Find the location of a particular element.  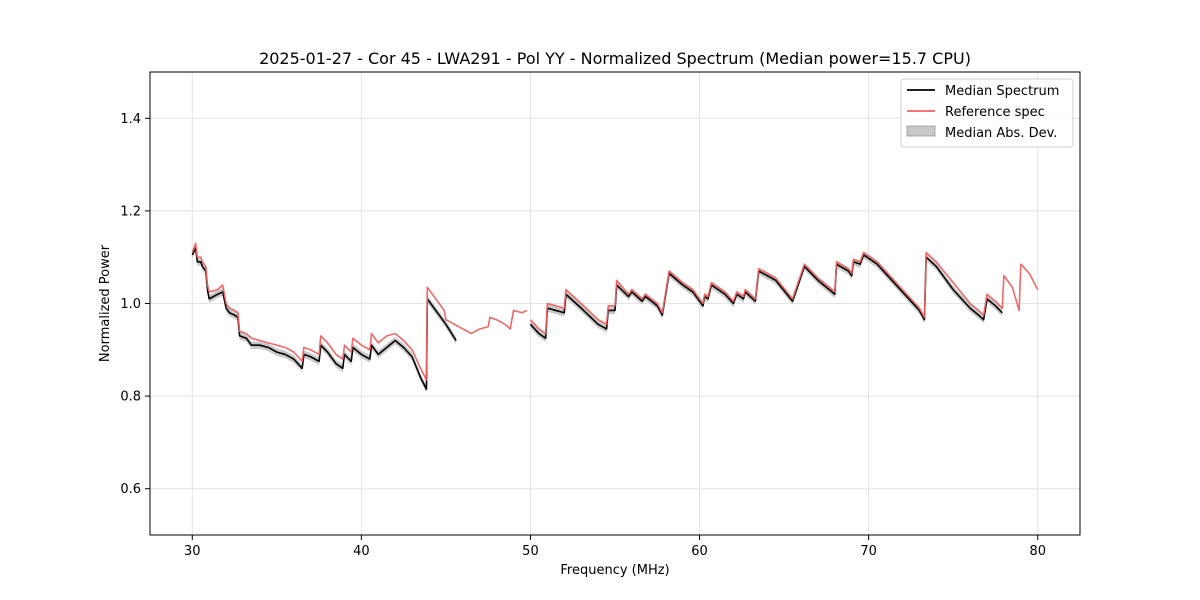

y-axis-ticks: 0.6 0.8 1.0 1.2 1.4 is located at coordinates (135, 304).